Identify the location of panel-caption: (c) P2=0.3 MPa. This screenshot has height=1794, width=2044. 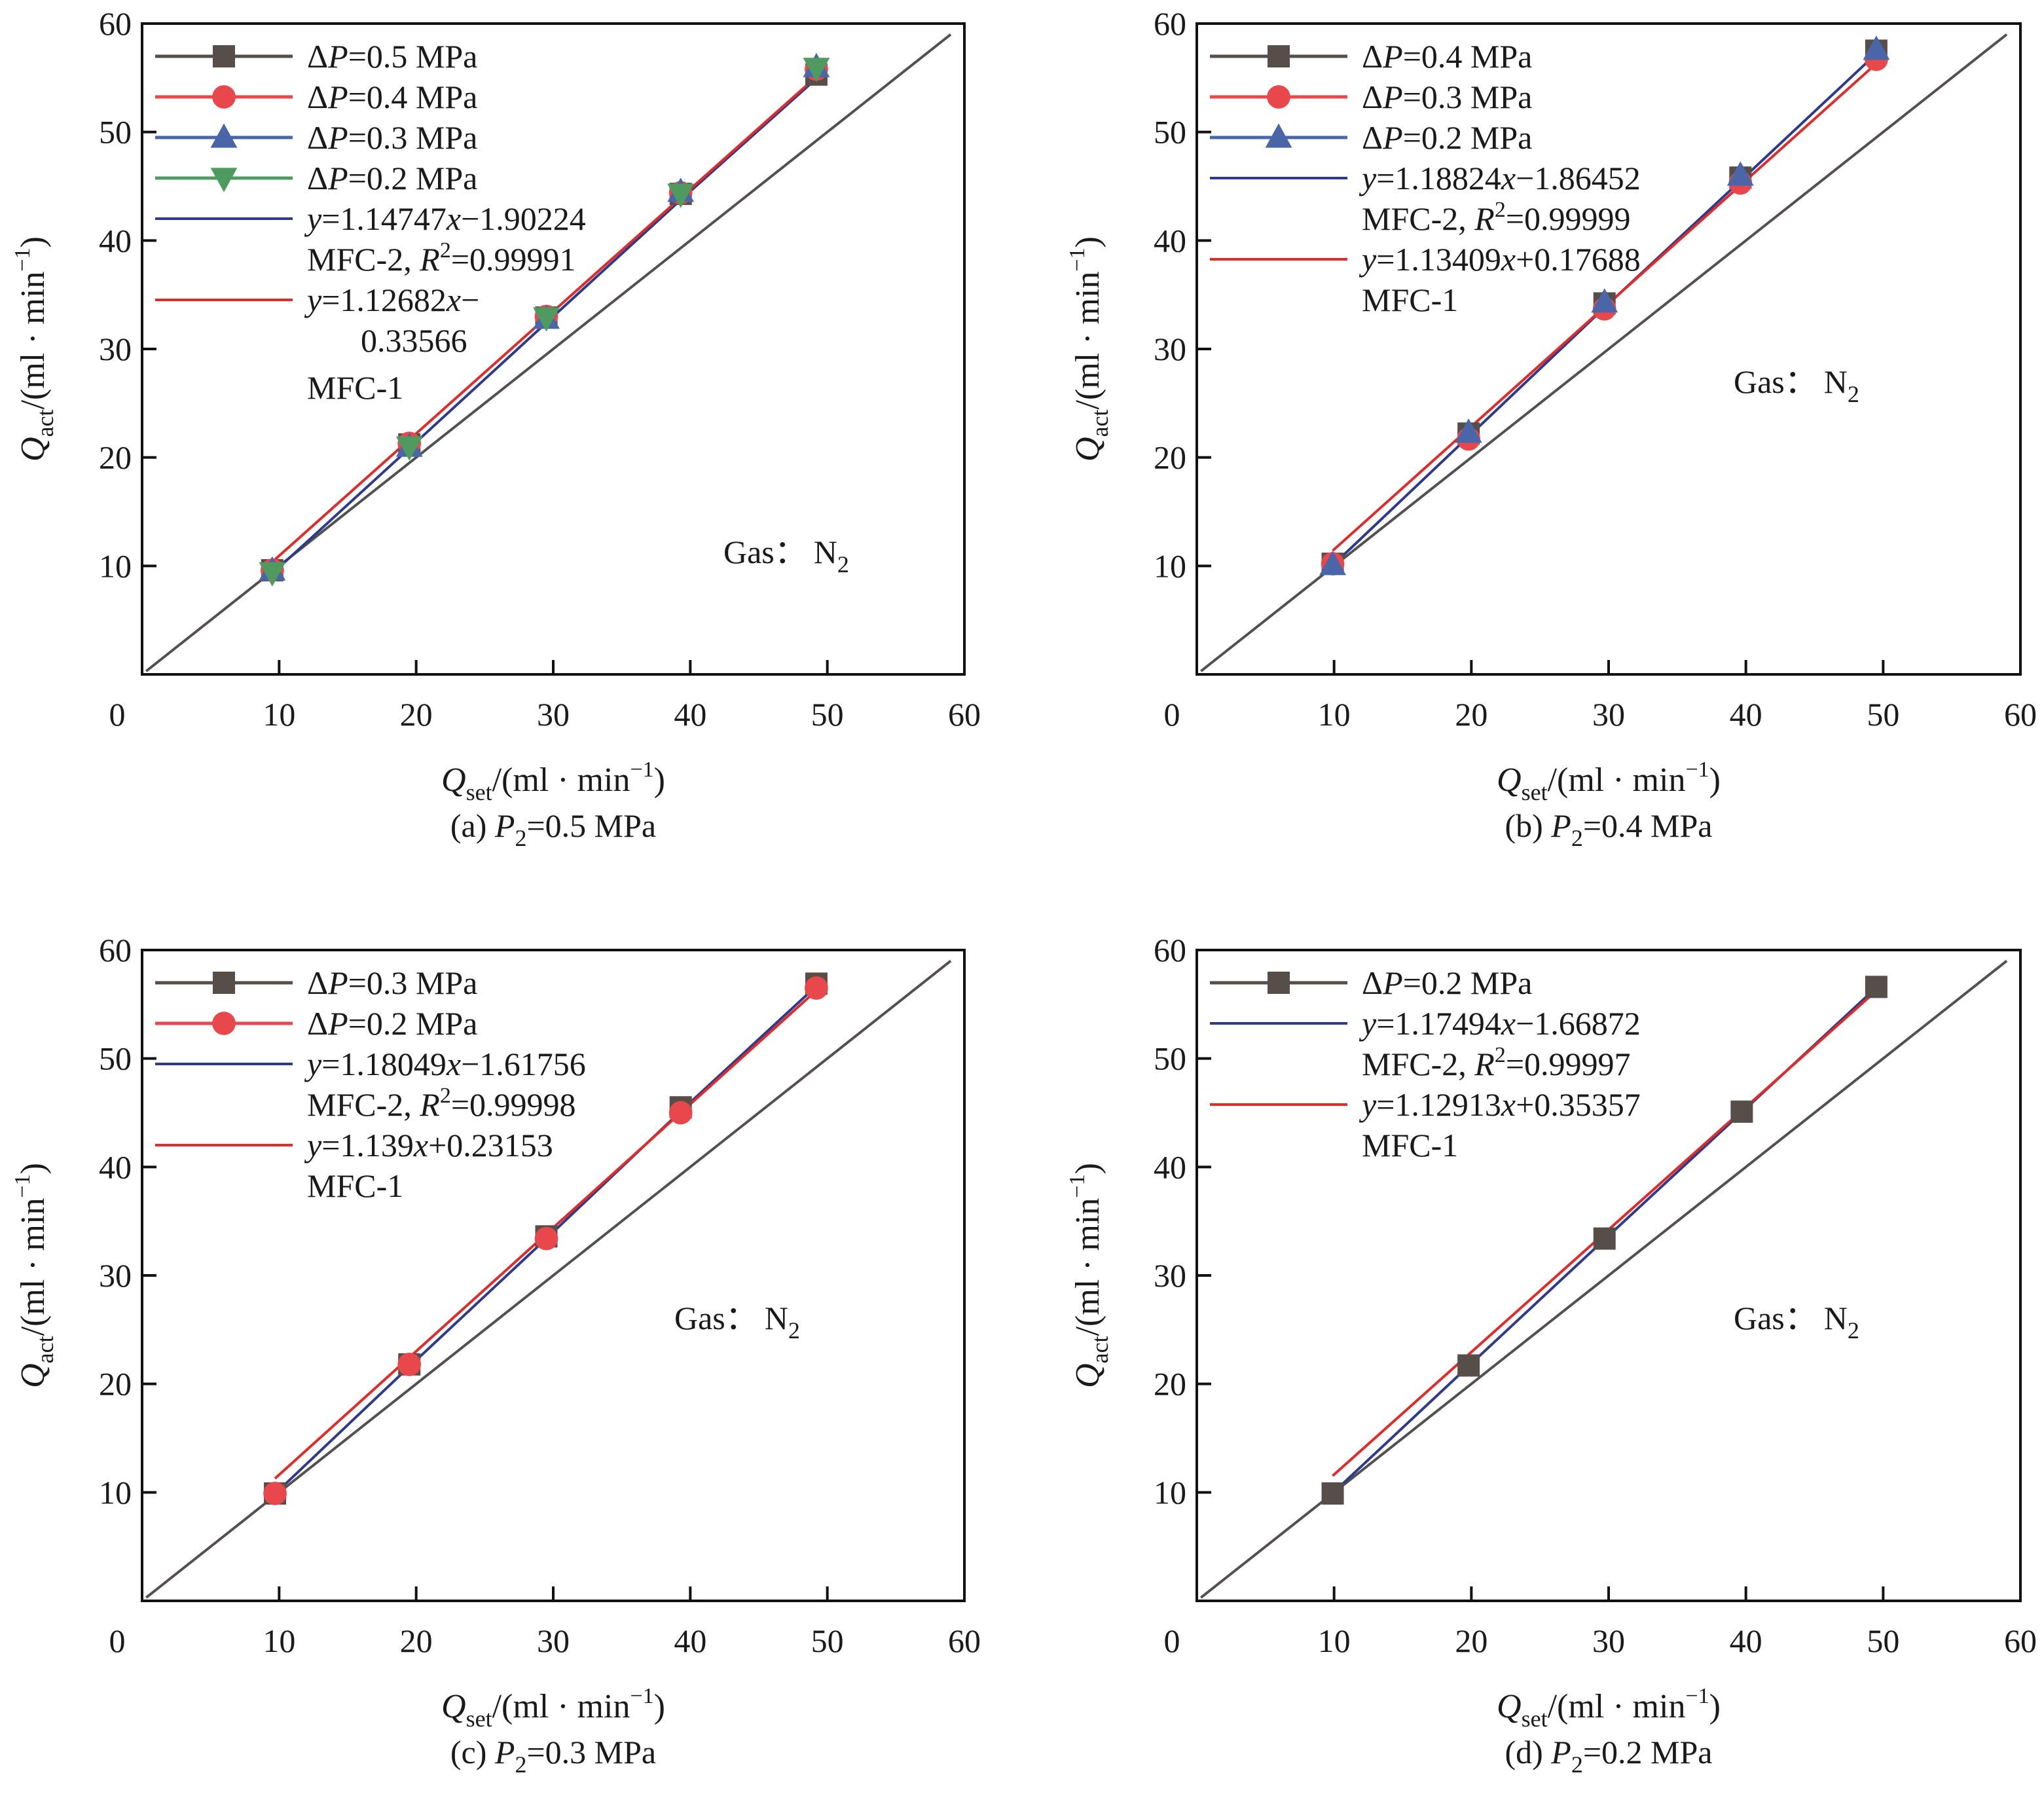
(553, 1756).